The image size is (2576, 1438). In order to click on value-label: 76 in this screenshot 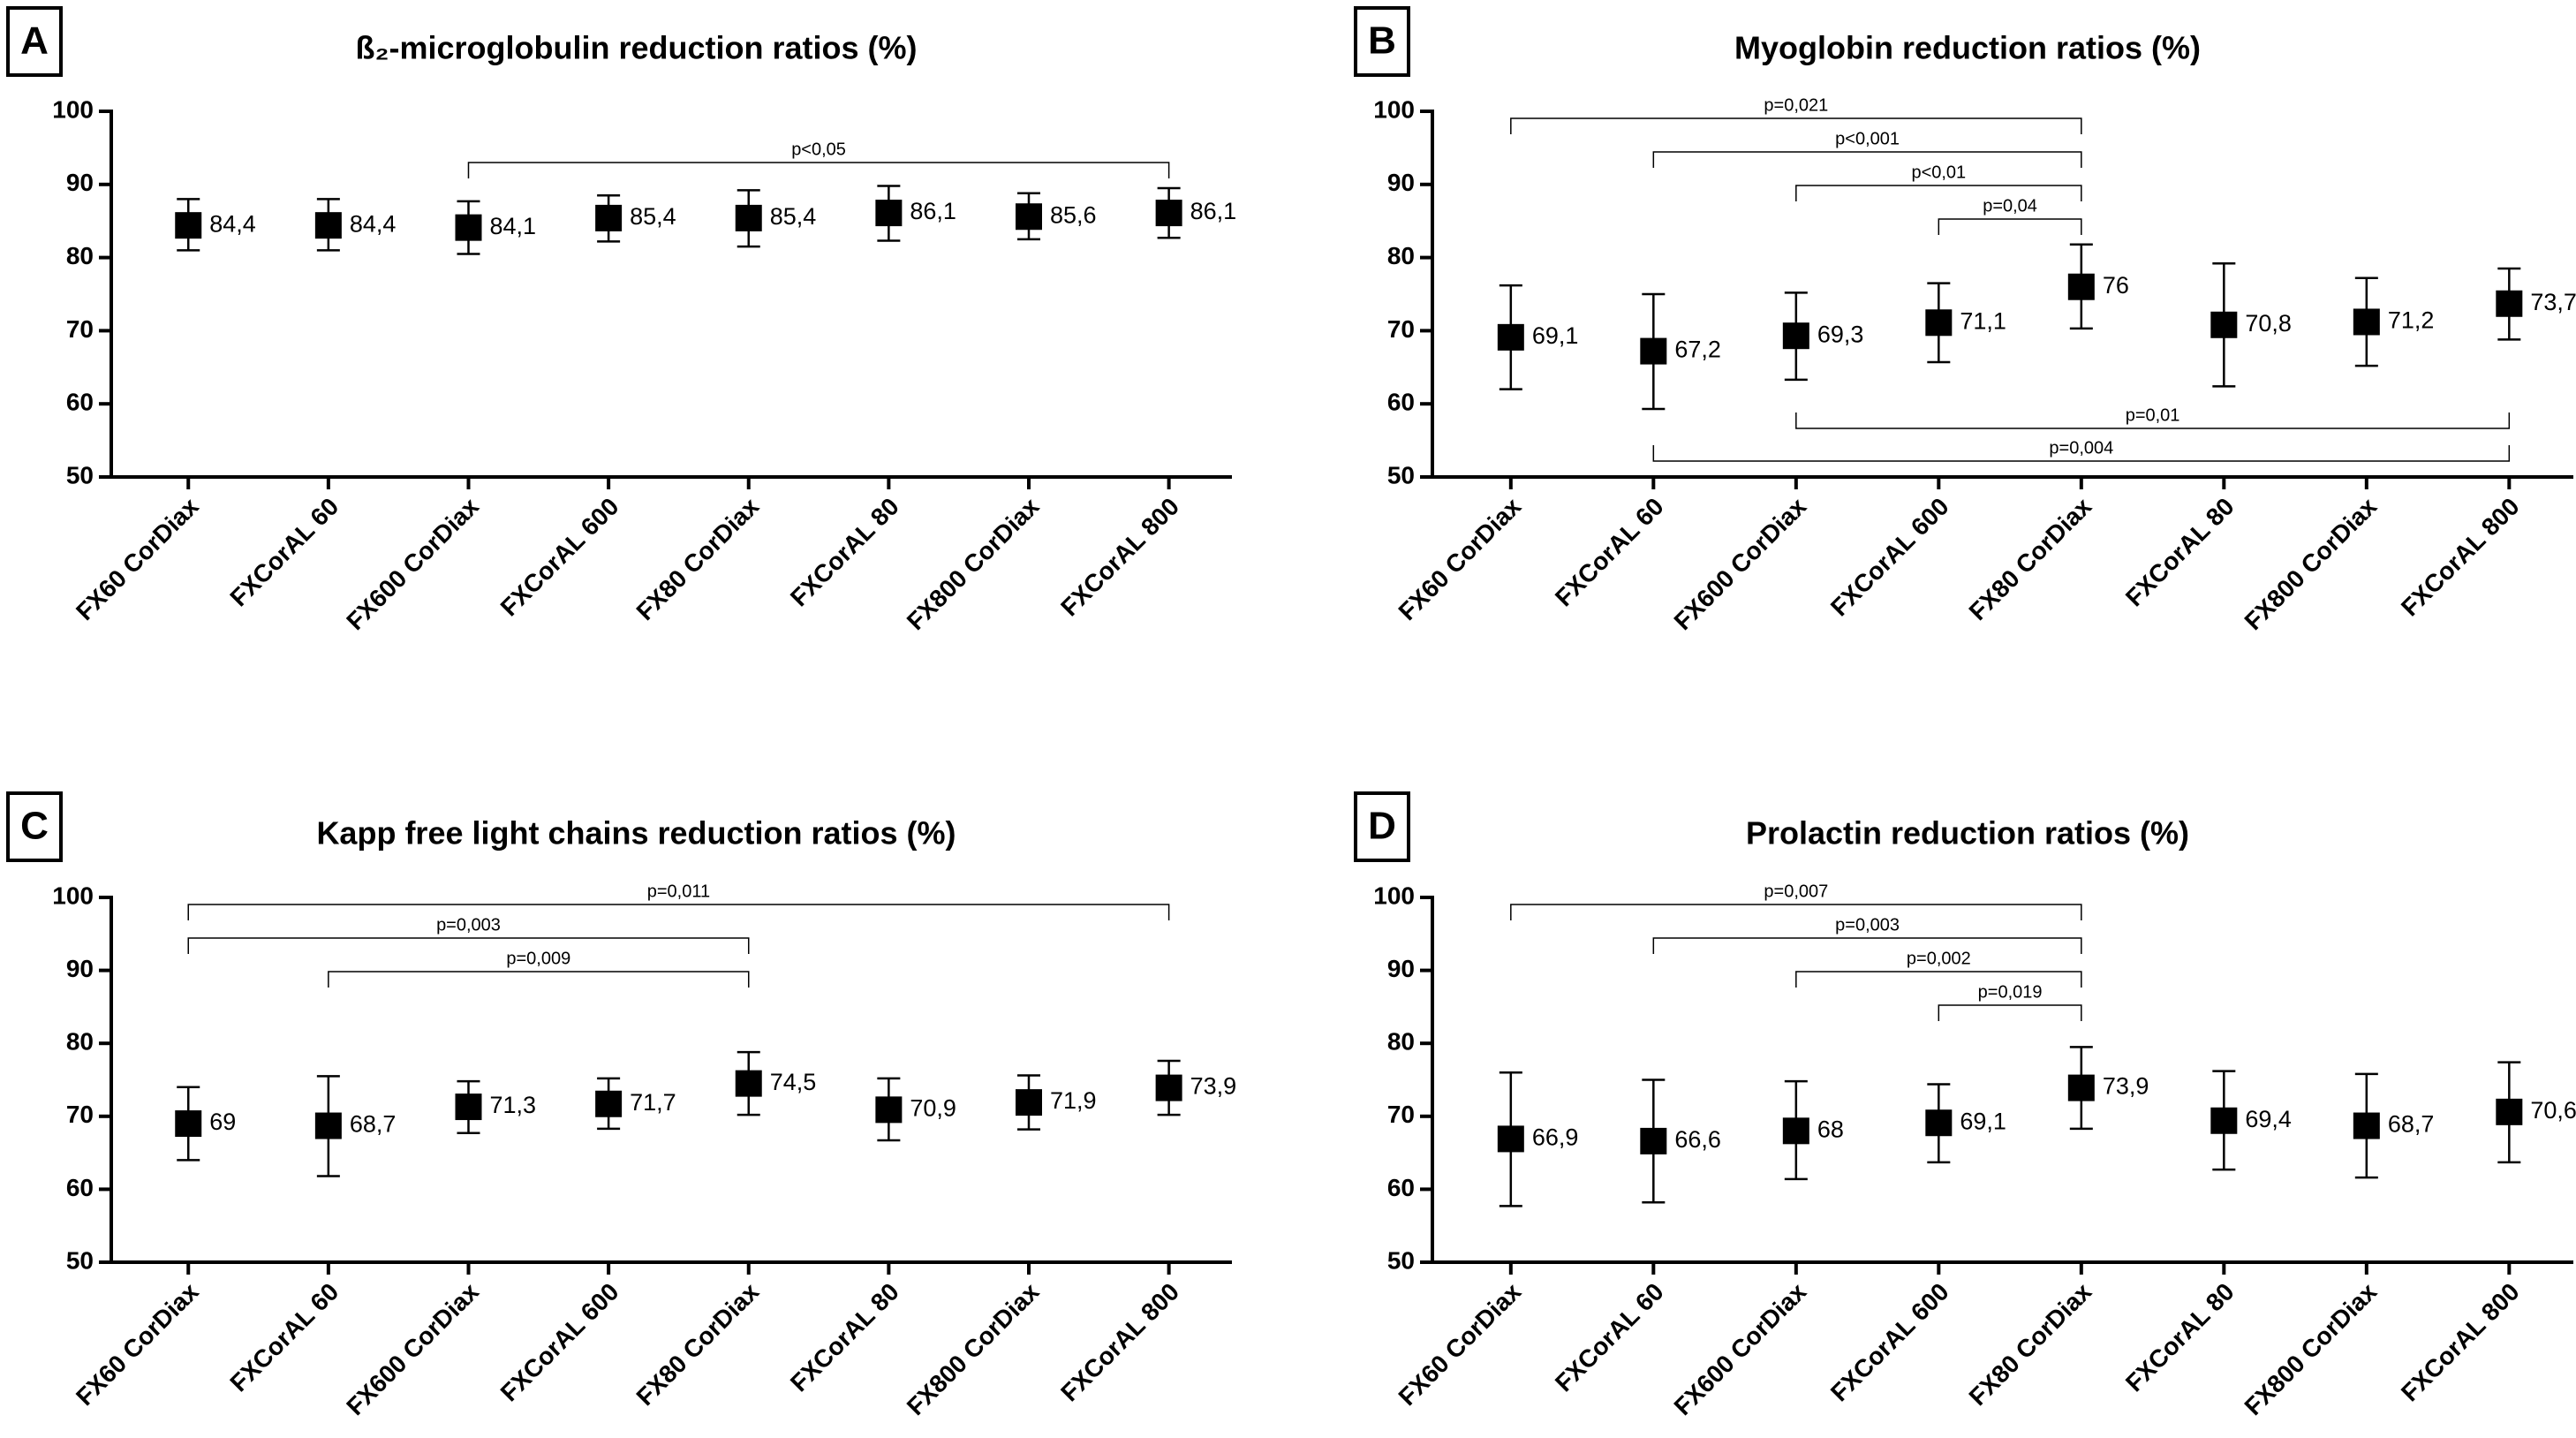, I will do `click(2116, 285)`.